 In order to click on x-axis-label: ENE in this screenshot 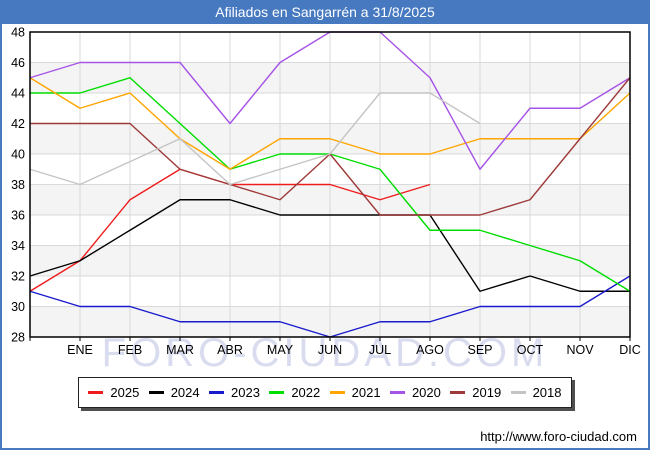, I will do `click(80, 350)`.